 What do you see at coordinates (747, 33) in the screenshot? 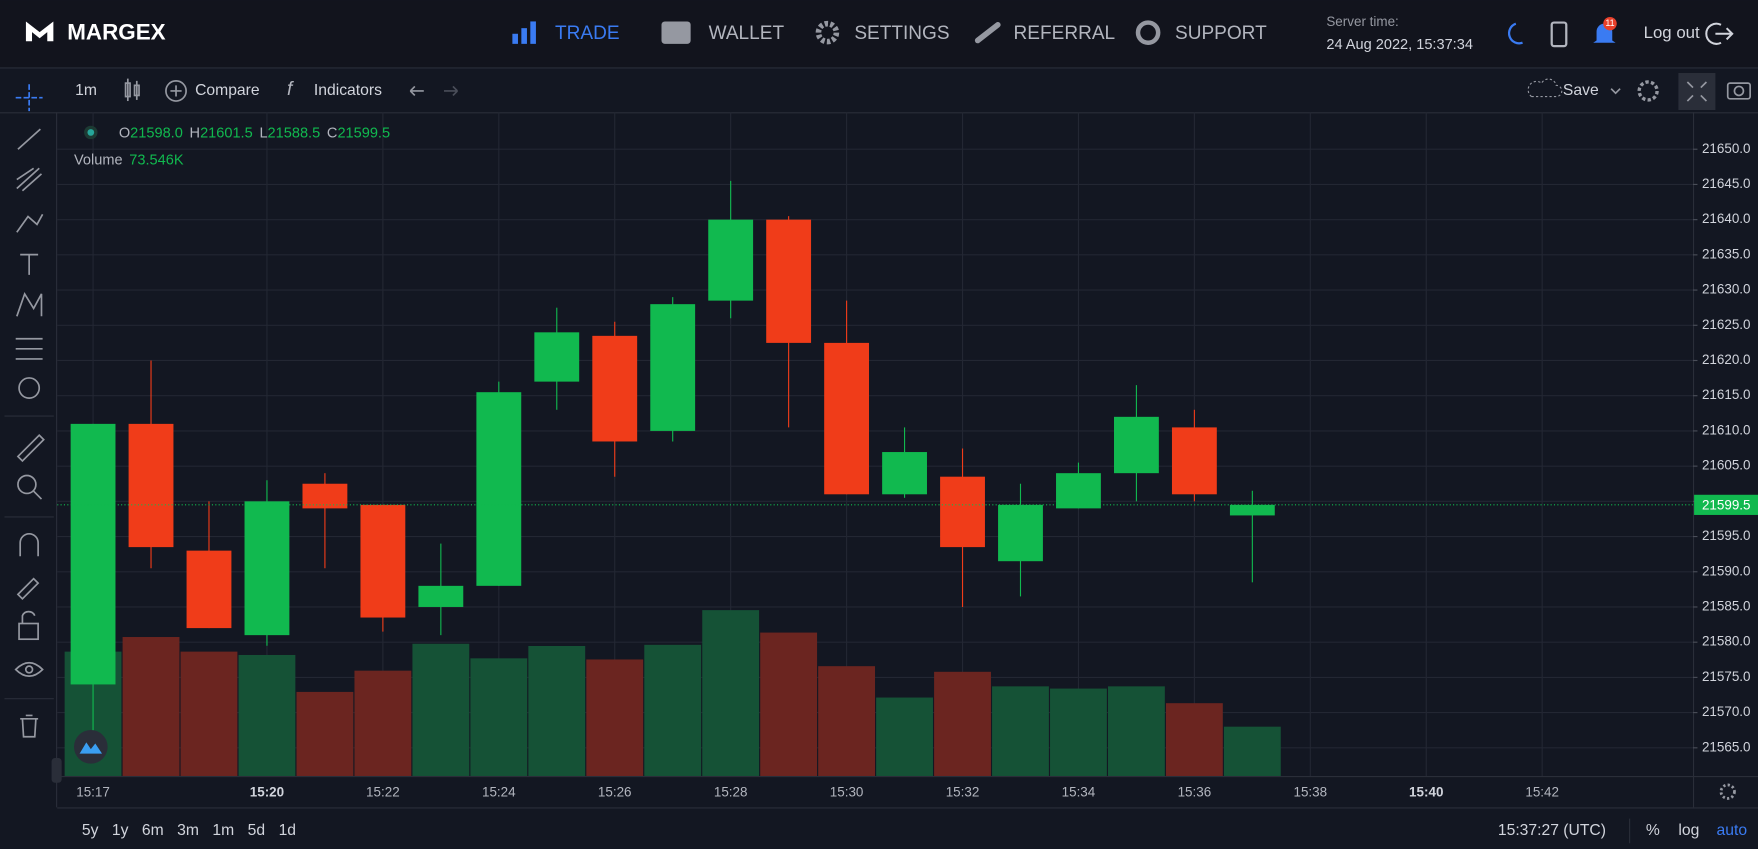
I see `nav-wallet: WALLET` at bounding box center [747, 33].